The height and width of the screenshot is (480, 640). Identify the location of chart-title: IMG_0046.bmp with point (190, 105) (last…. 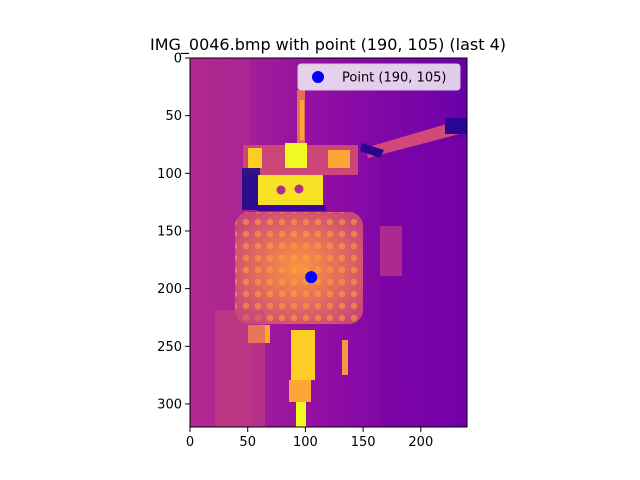
(328, 45).